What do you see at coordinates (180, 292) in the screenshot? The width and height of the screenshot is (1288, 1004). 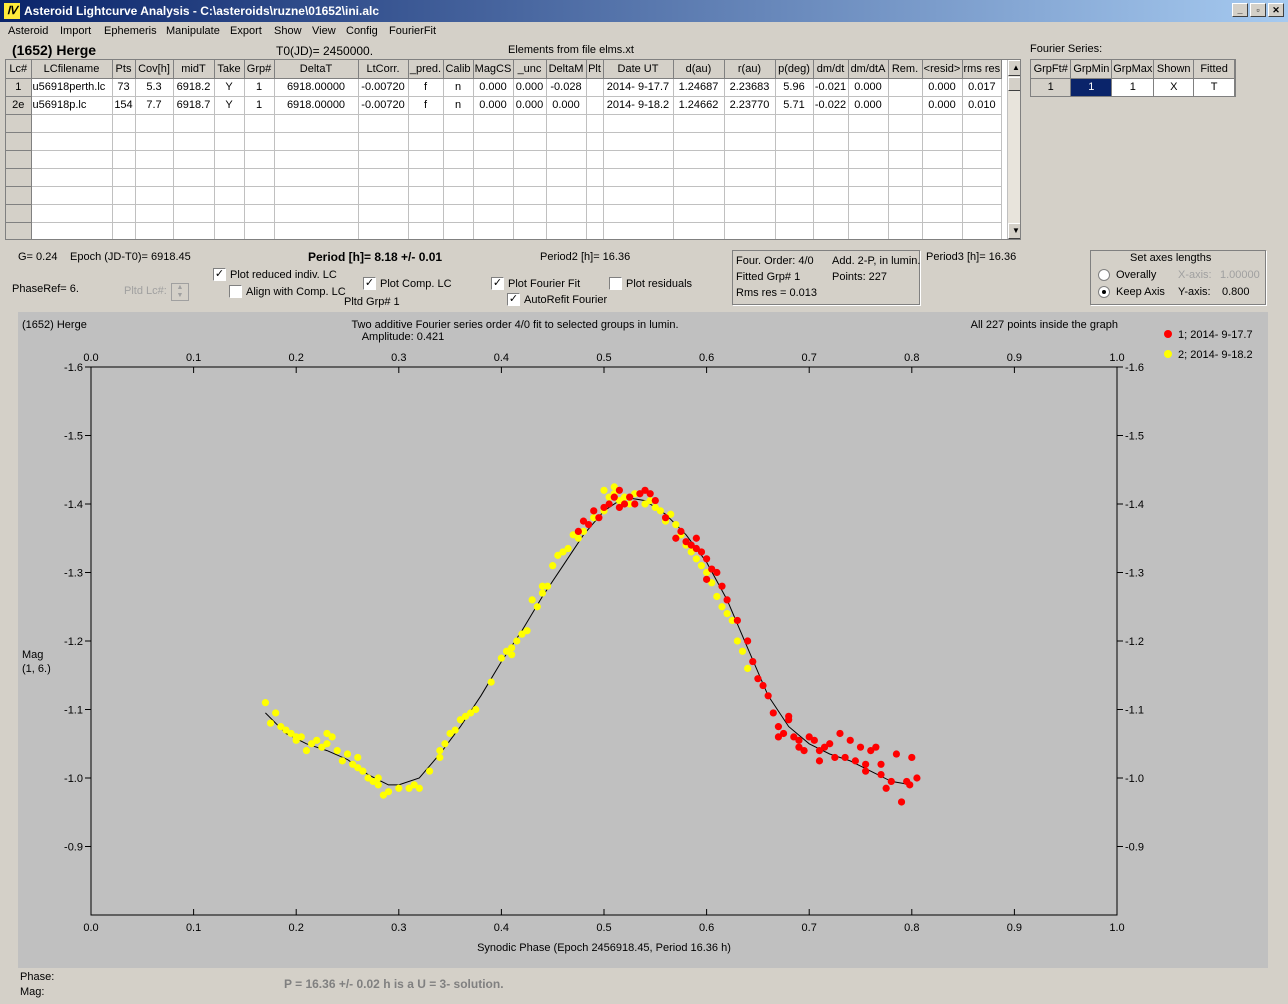 I see `pltd-lc-spinner: ▲ ▼` at bounding box center [180, 292].